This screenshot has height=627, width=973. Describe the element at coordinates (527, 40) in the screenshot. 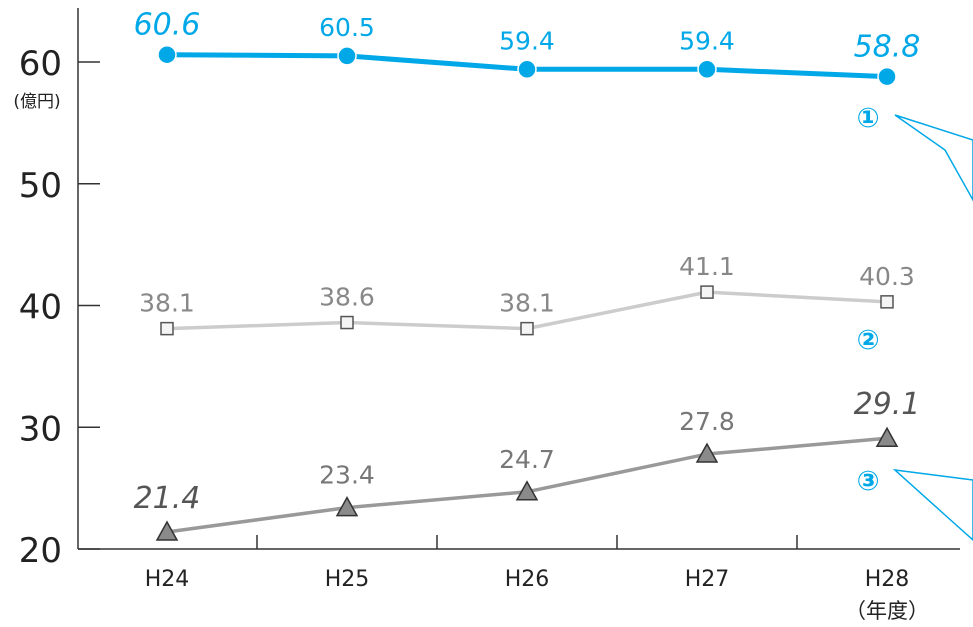

I see `series-1-data-label-2: 59.4` at that location.